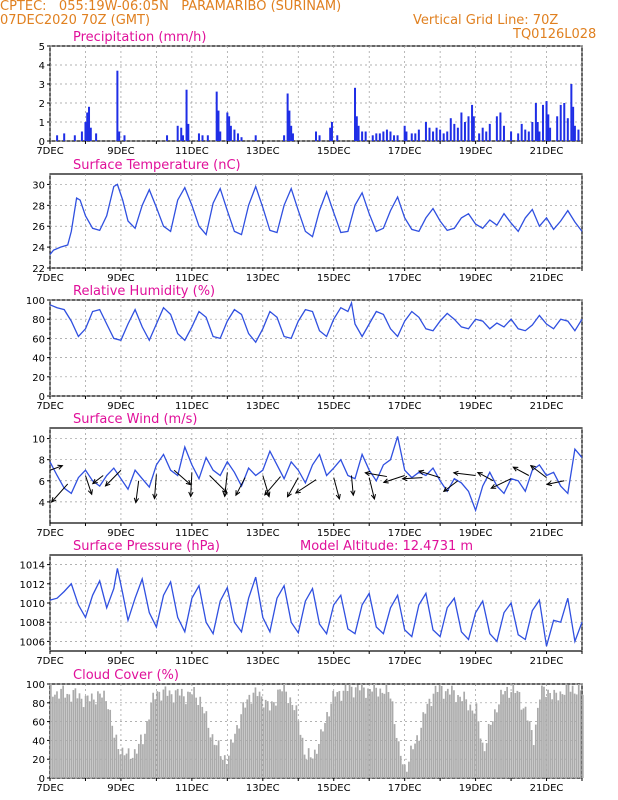 Image resolution: width=618 pixels, height=800 pixels. I want to click on header-date: 07DEC2020 70Z (GMT), so click(75, 20).